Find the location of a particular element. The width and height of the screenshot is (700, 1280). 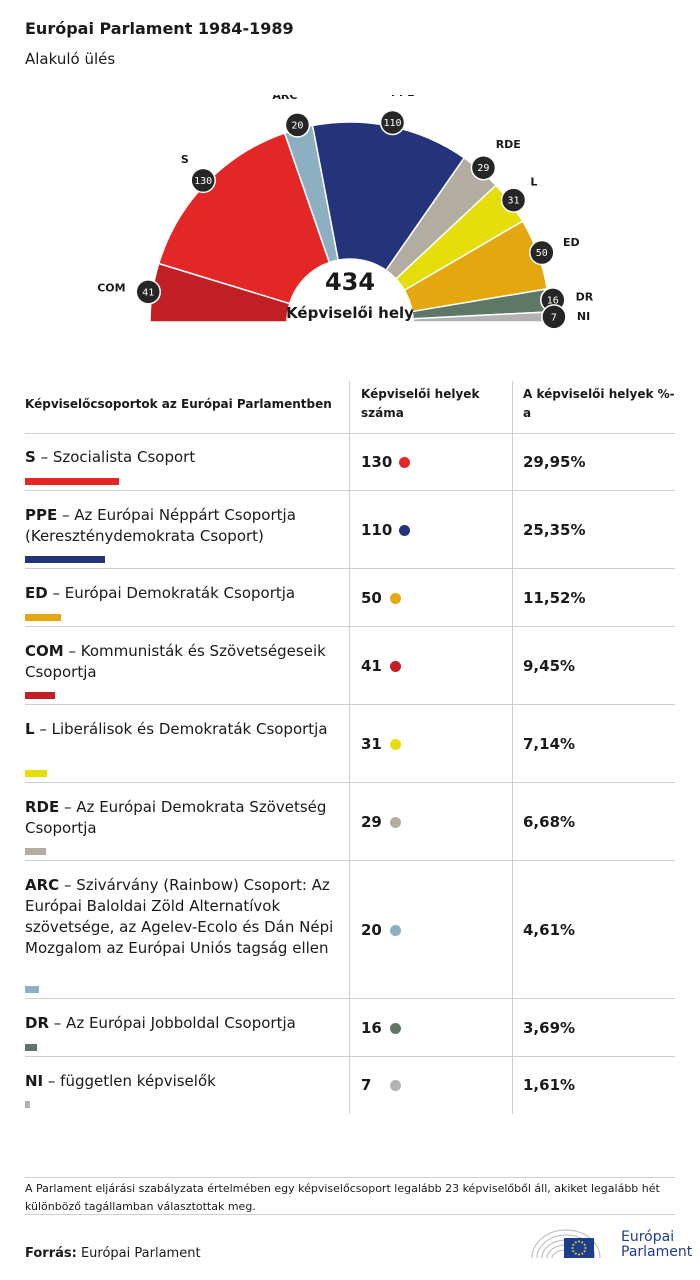

group-name: ED – Európai Demokraták Csoportja is located at coordinates (180, 593).